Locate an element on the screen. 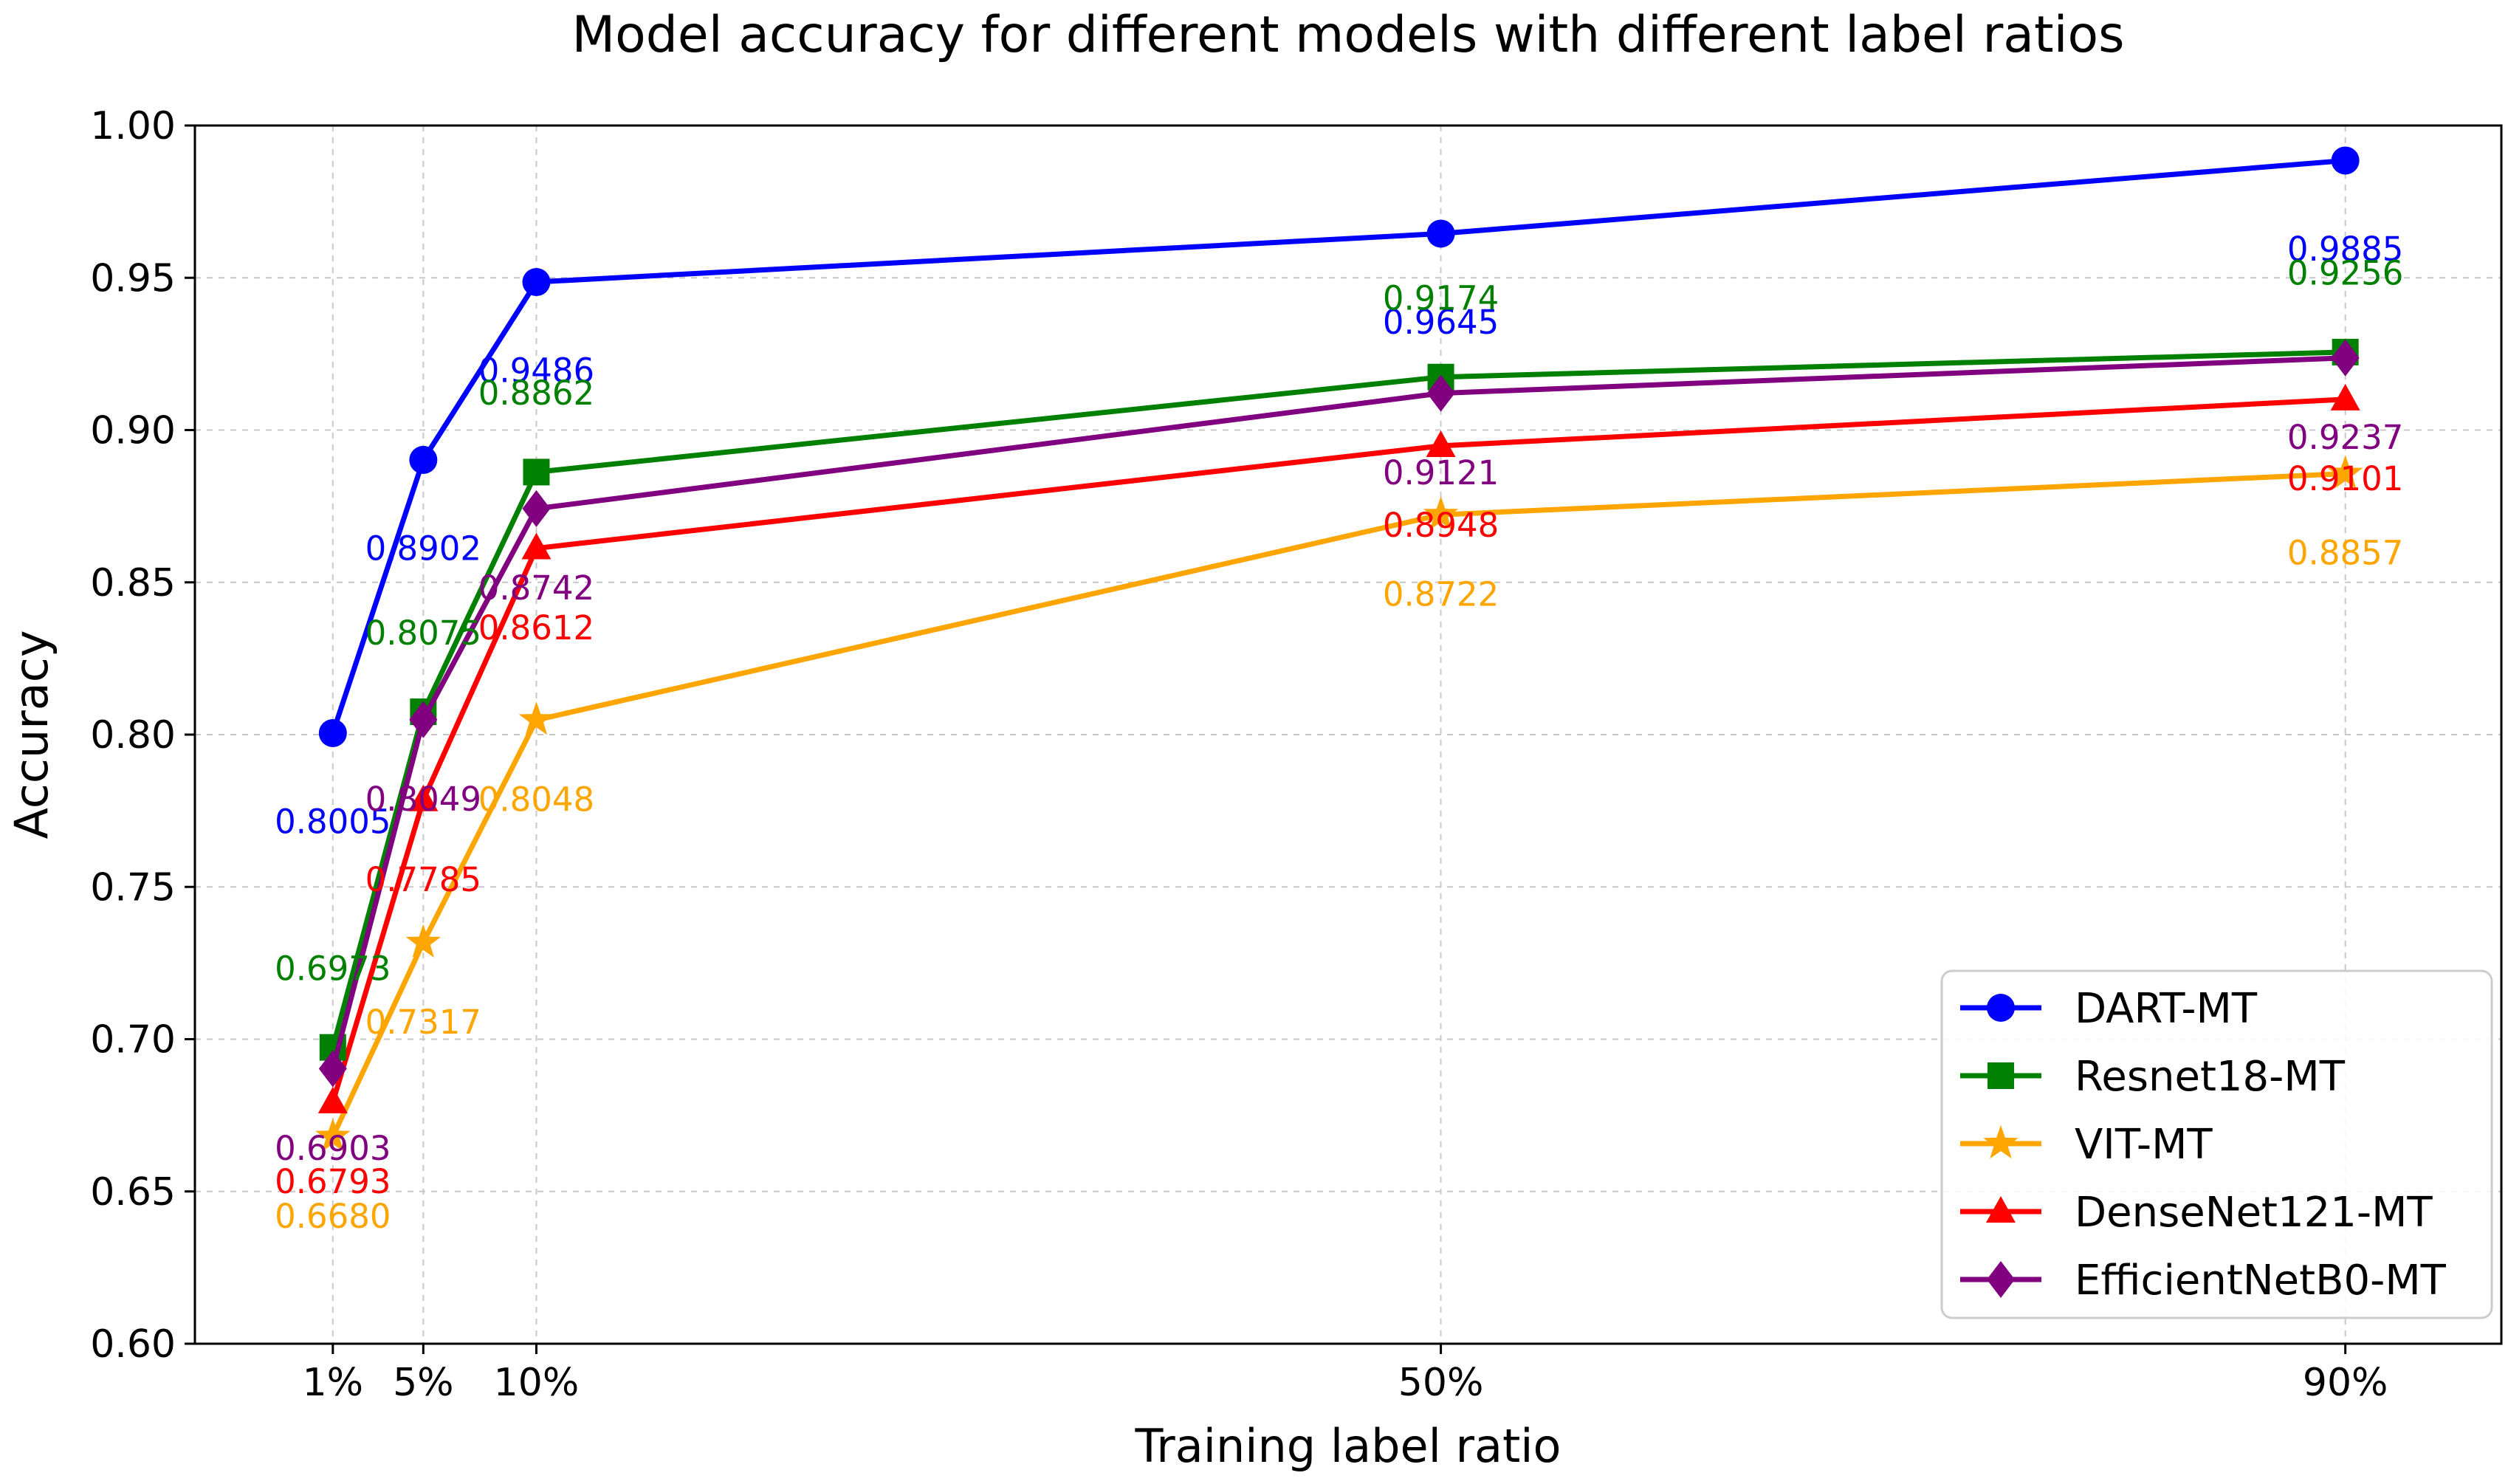  data-label-efficientnetb0-mt: 0.9121 is located at coordinates (1441, 472).